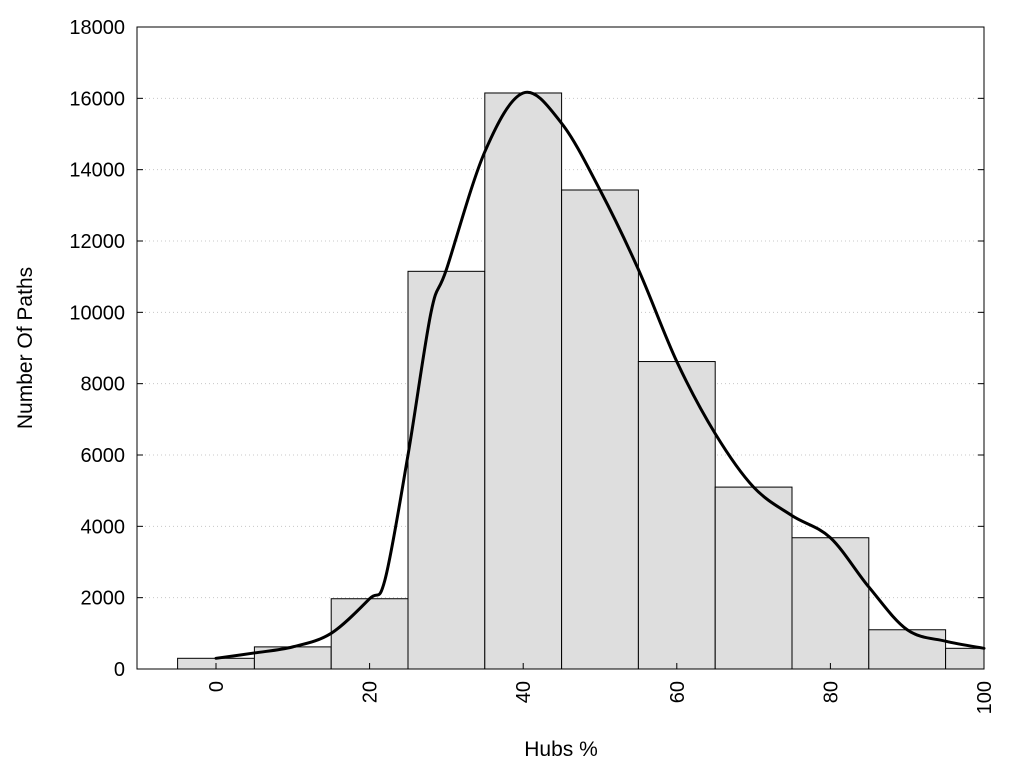 The height and width of the screenshot is (768, 1024). What do you see at coordinates (831, 692) in the screenshot?
I see `x-tick-label: 80` at bounding box center [831, 692].